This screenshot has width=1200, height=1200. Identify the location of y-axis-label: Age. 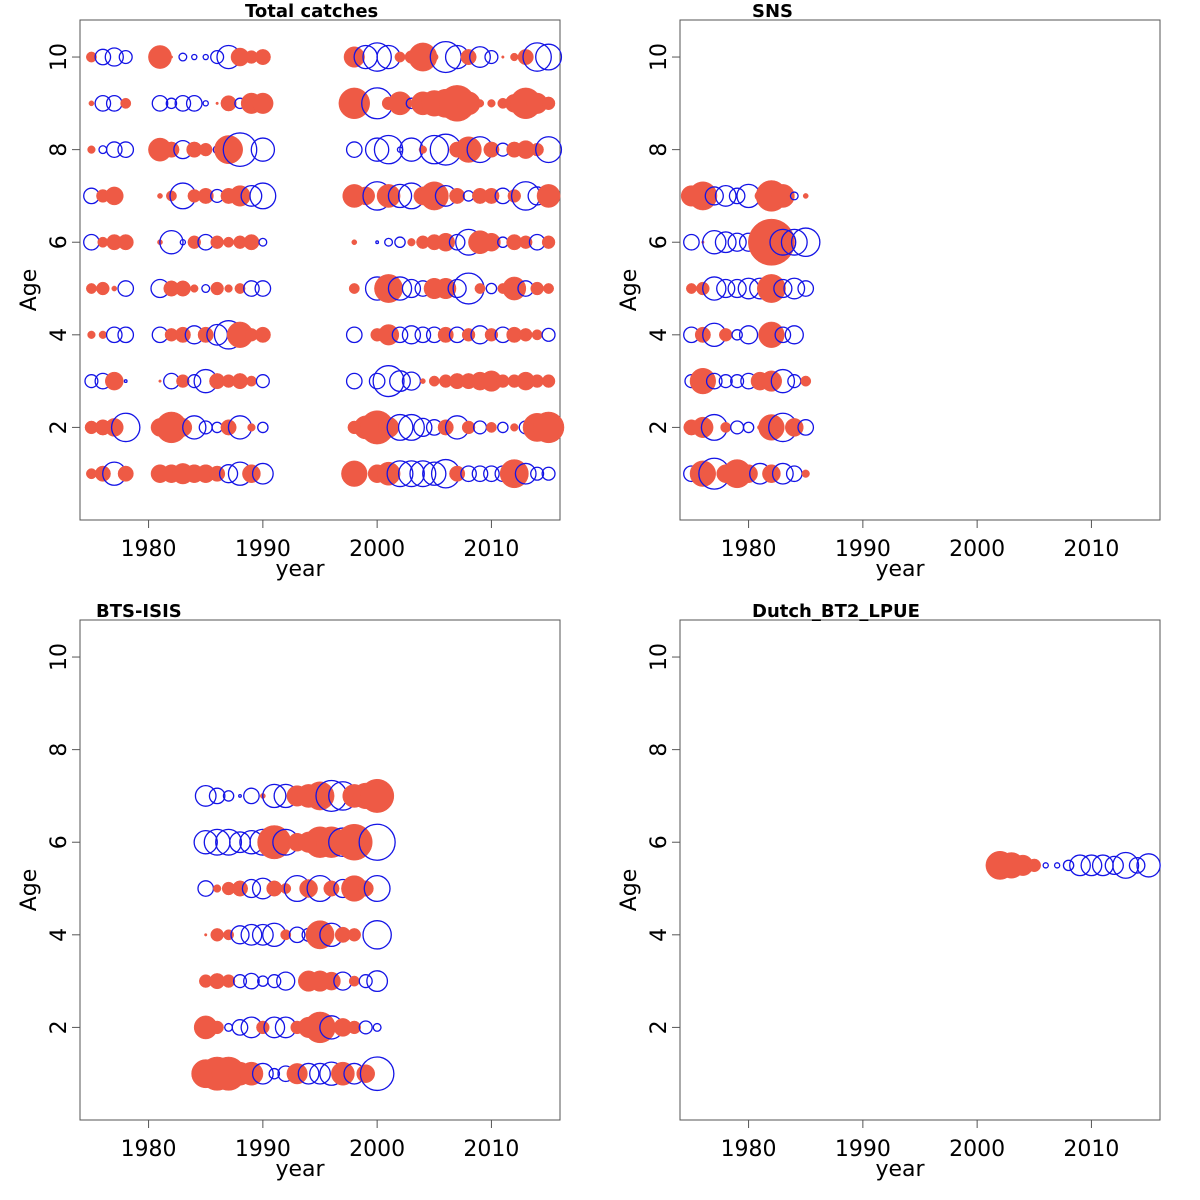
(29, 290).